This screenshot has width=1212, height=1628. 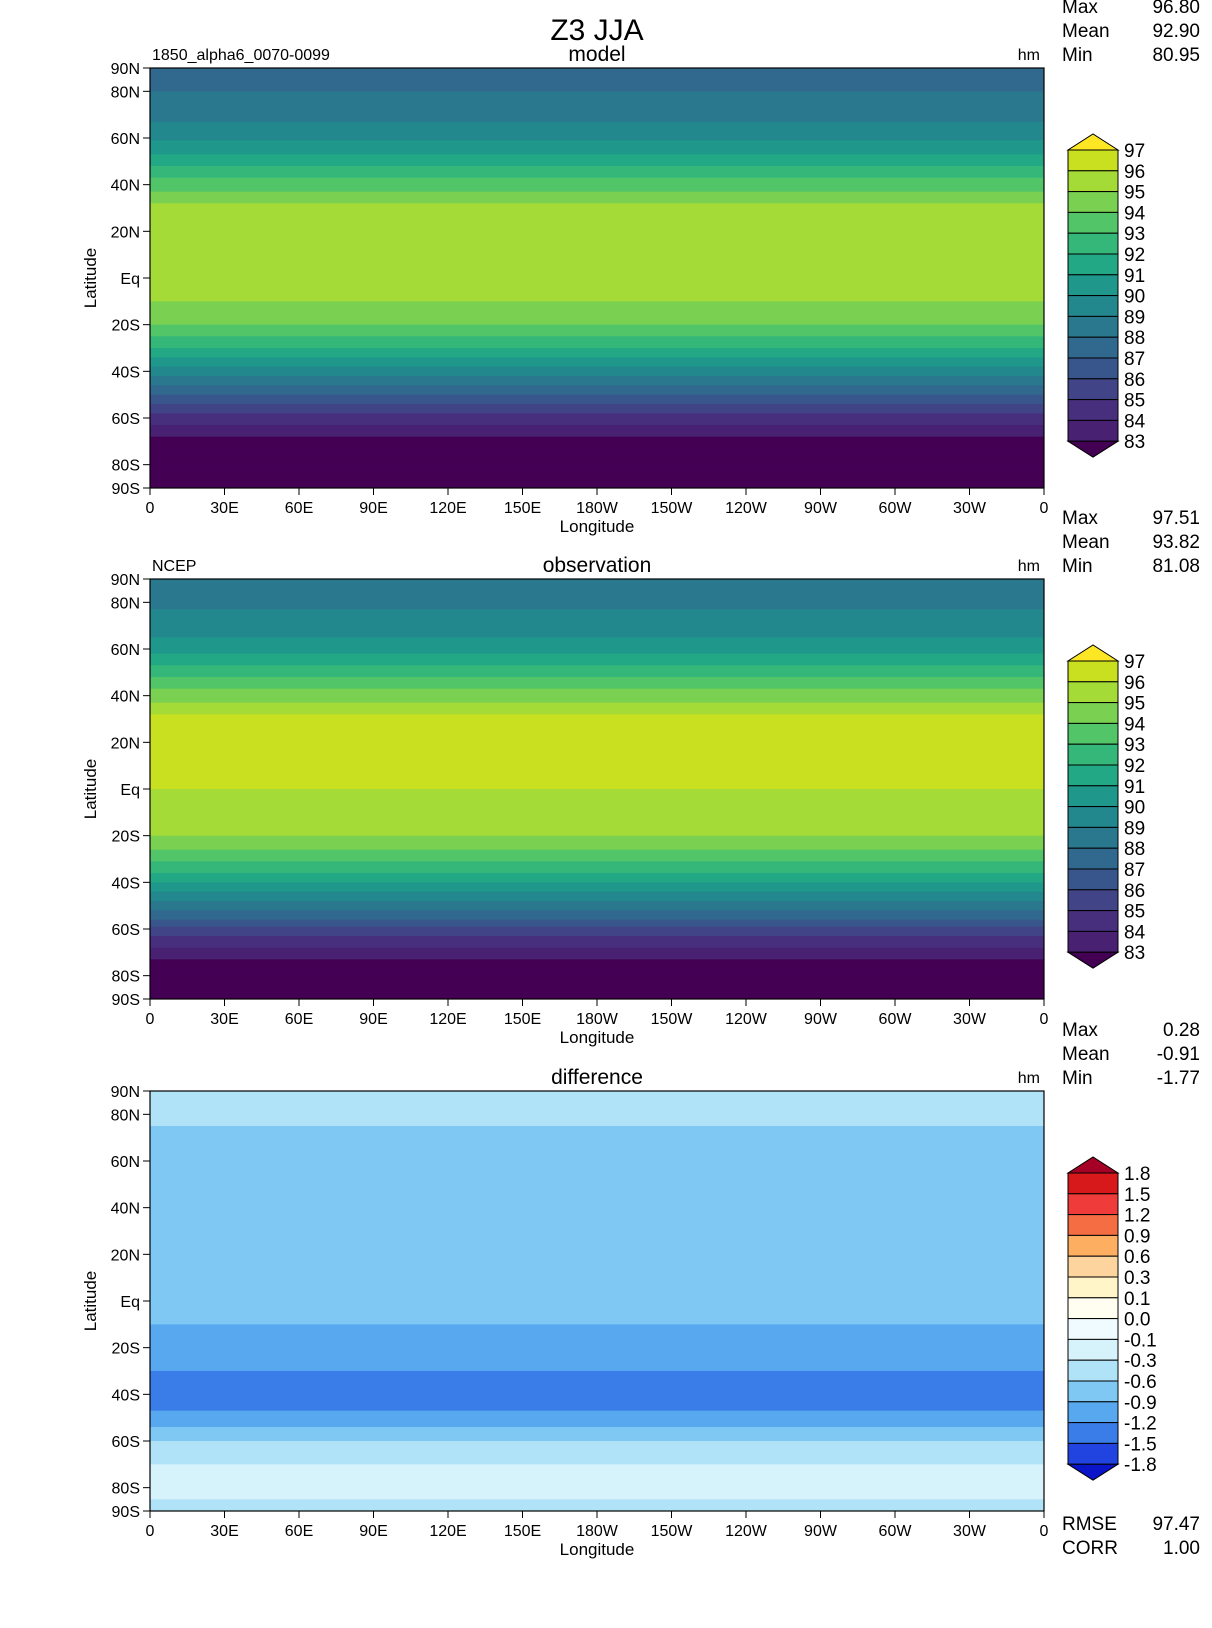 I want to click on lat-tick-label: 40S, so click(x=126, y=372).